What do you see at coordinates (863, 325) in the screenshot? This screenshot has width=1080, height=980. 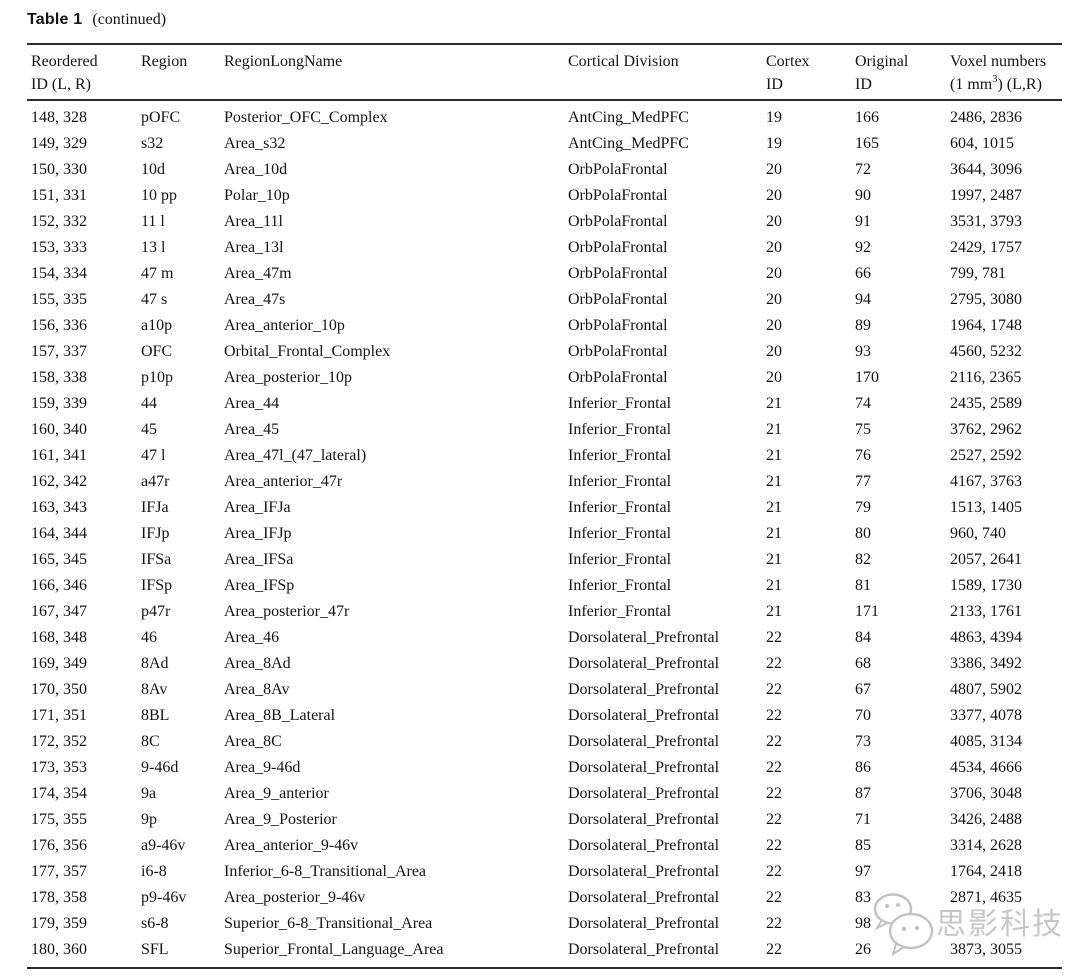 I see `cell-original-id: 89` at bounding box center [863, 325].